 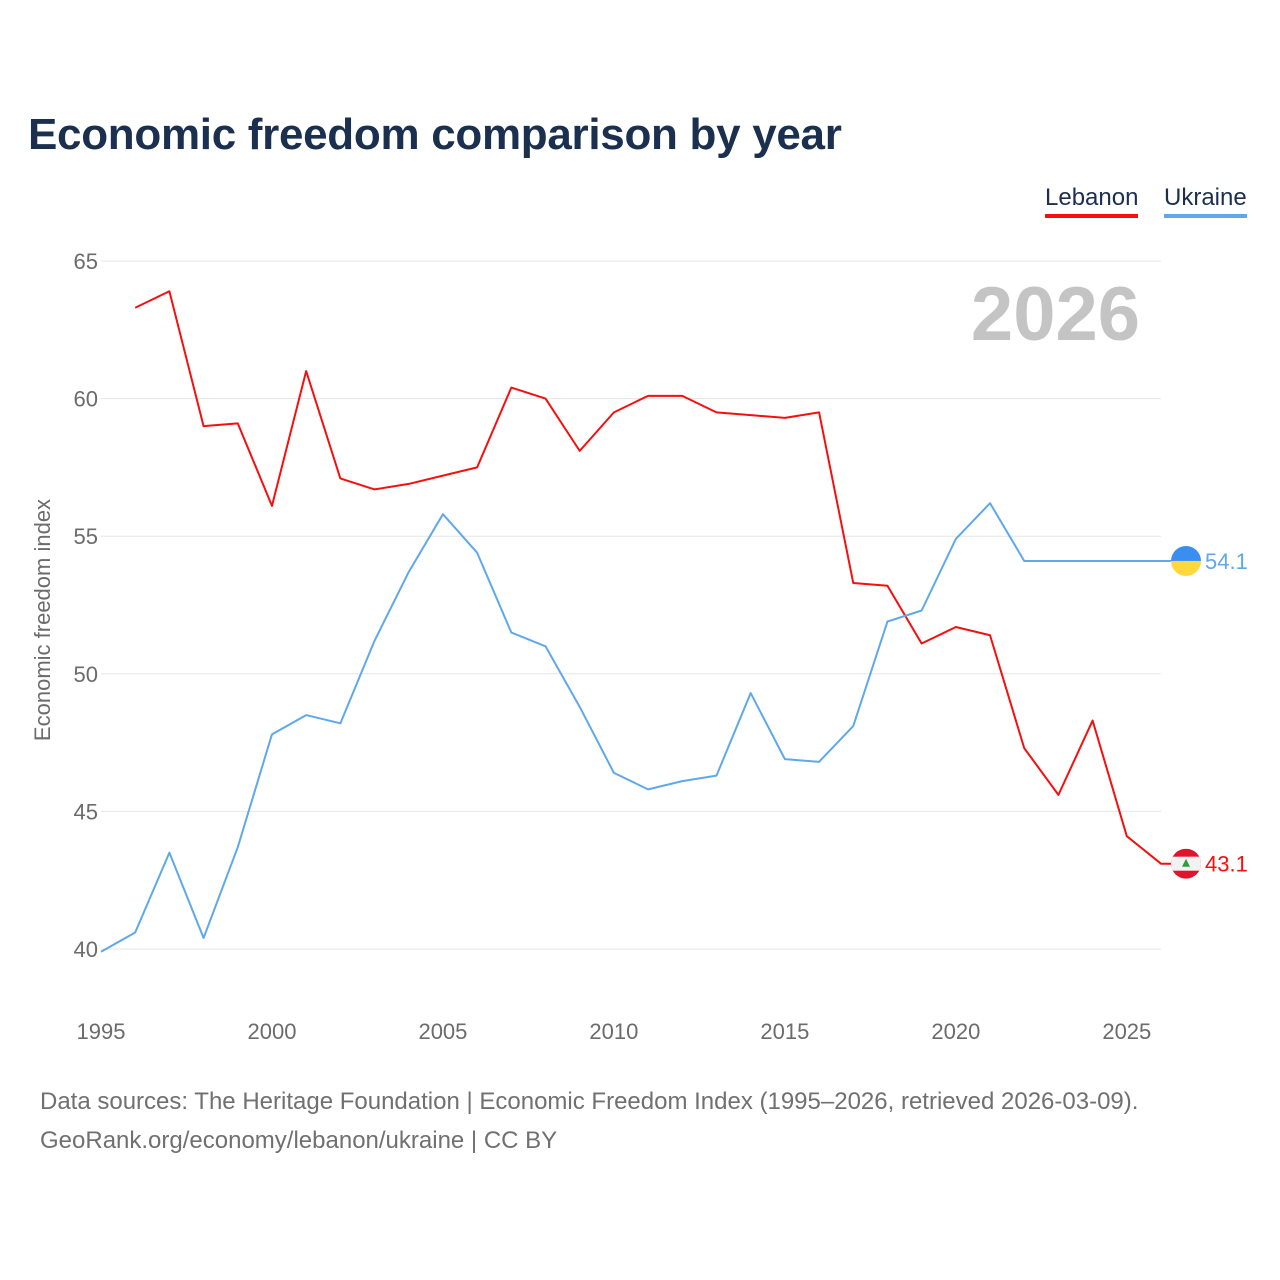 What do you see at coordinates (442, 1031) in the screenshot?
I see `x-tick-label: 2005` at bounding box center [442, 1031].